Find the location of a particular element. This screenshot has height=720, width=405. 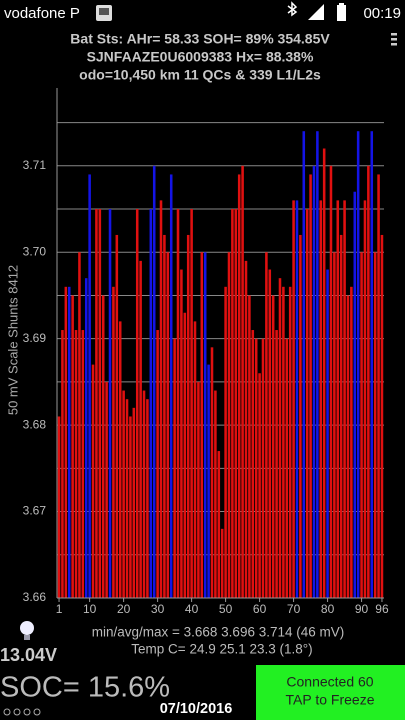

x-tick-label: 50 is located at coordinates (226, 609).